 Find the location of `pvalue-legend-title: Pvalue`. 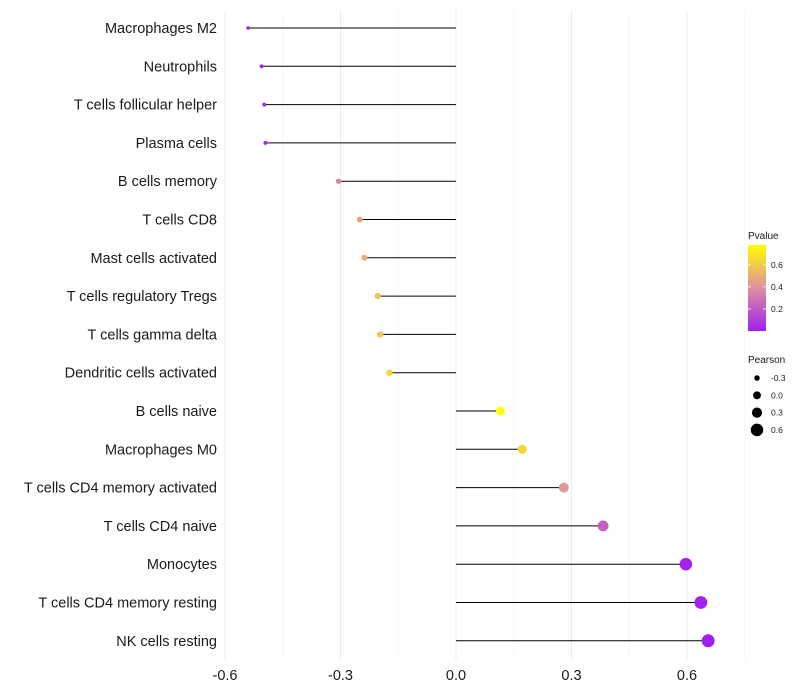

pvalue-legend-title: Pvalue is located at coordinates (763, 236).